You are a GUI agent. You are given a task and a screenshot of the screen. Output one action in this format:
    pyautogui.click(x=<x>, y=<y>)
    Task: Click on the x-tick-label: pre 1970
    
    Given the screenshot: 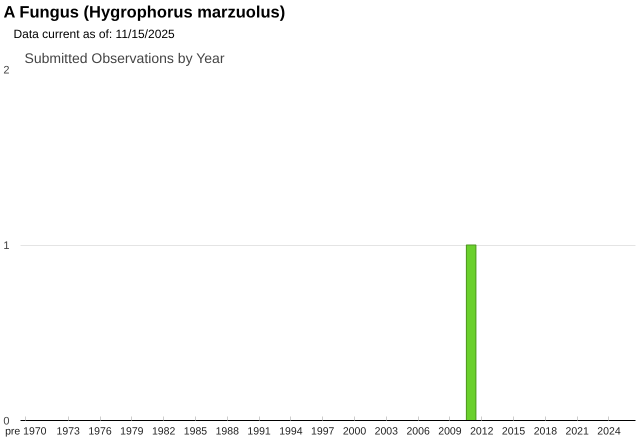 What is the action you would take?
    pyautogui.click(x=26, y=432)
    